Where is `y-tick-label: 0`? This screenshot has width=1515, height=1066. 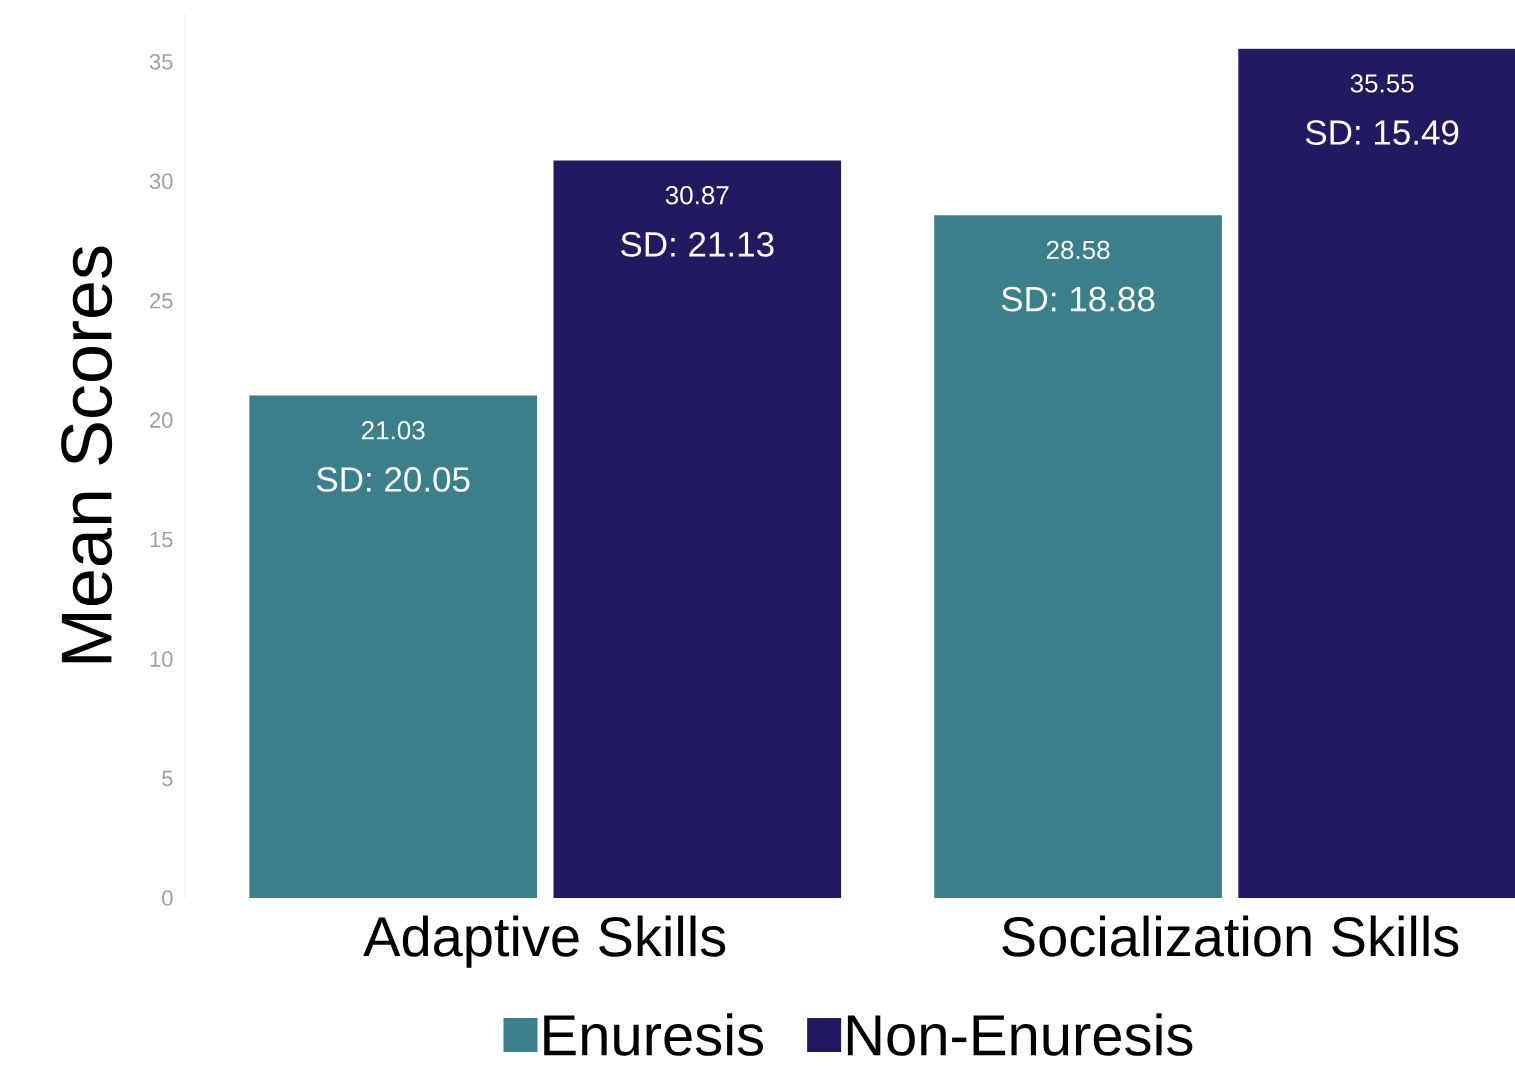 y-tick-label: 0 is located at coordinates (167, 898).